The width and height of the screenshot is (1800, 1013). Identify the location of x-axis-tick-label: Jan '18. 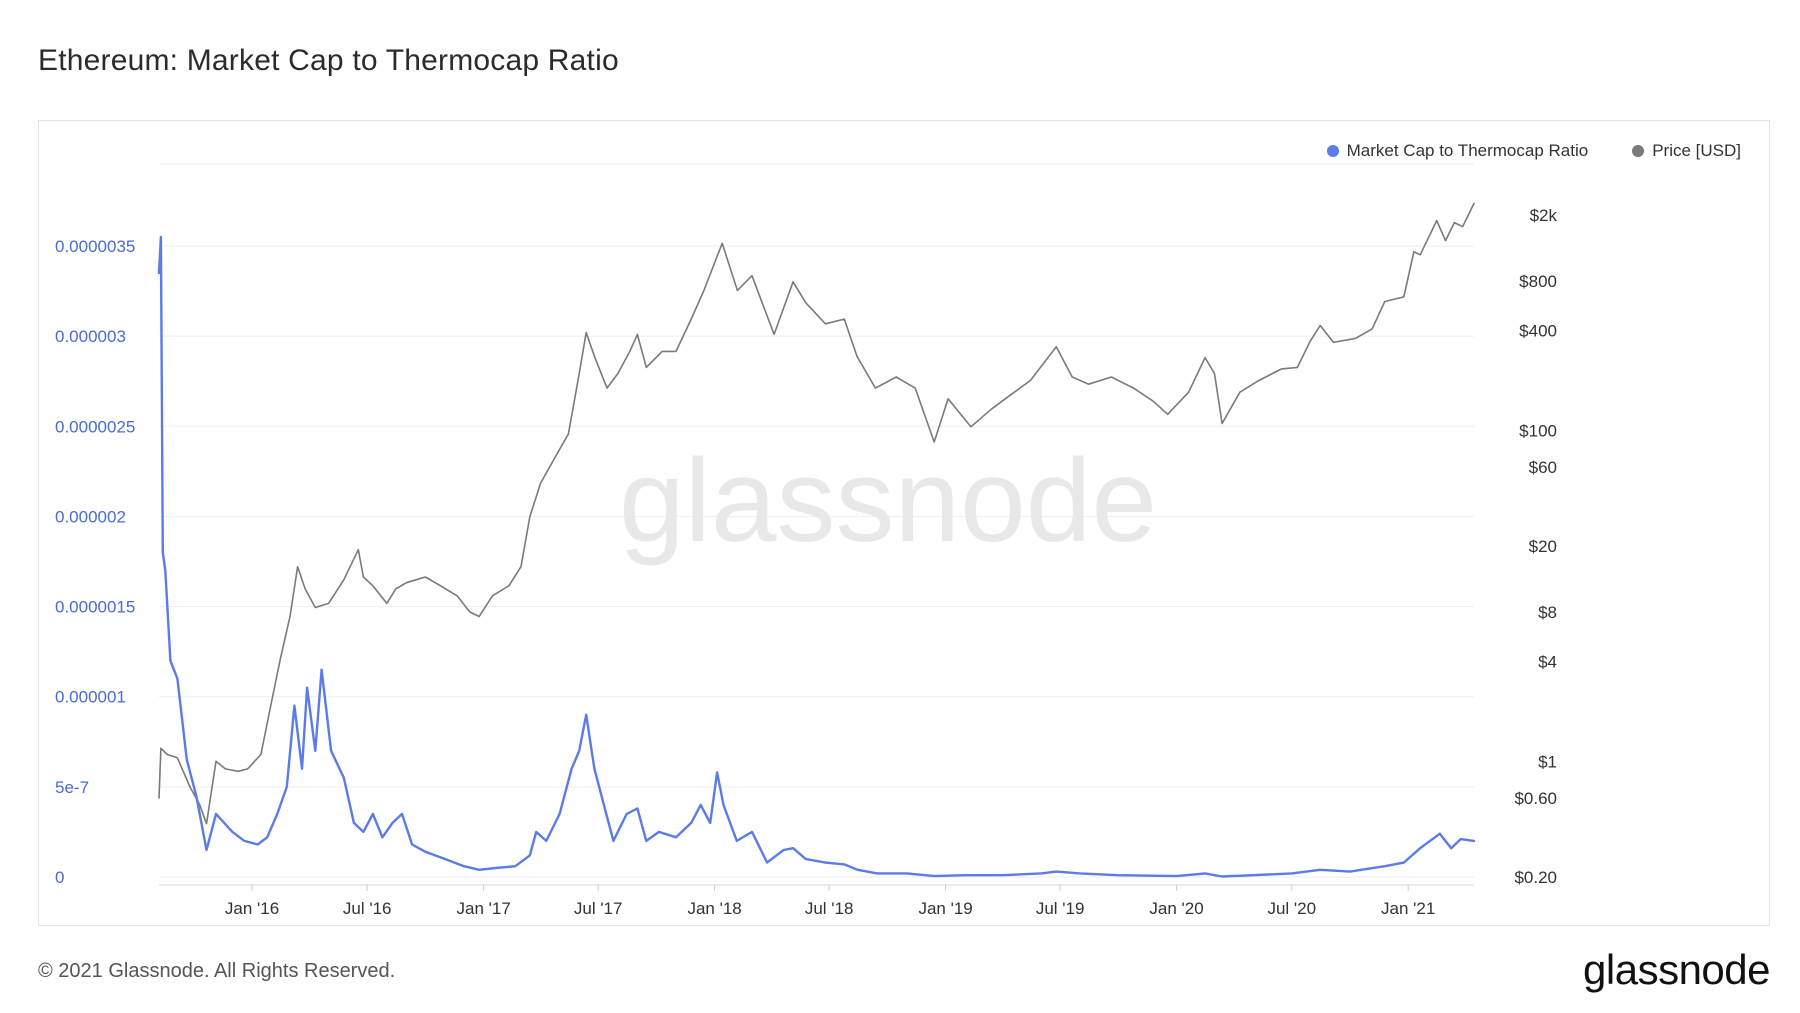
(714, 908).